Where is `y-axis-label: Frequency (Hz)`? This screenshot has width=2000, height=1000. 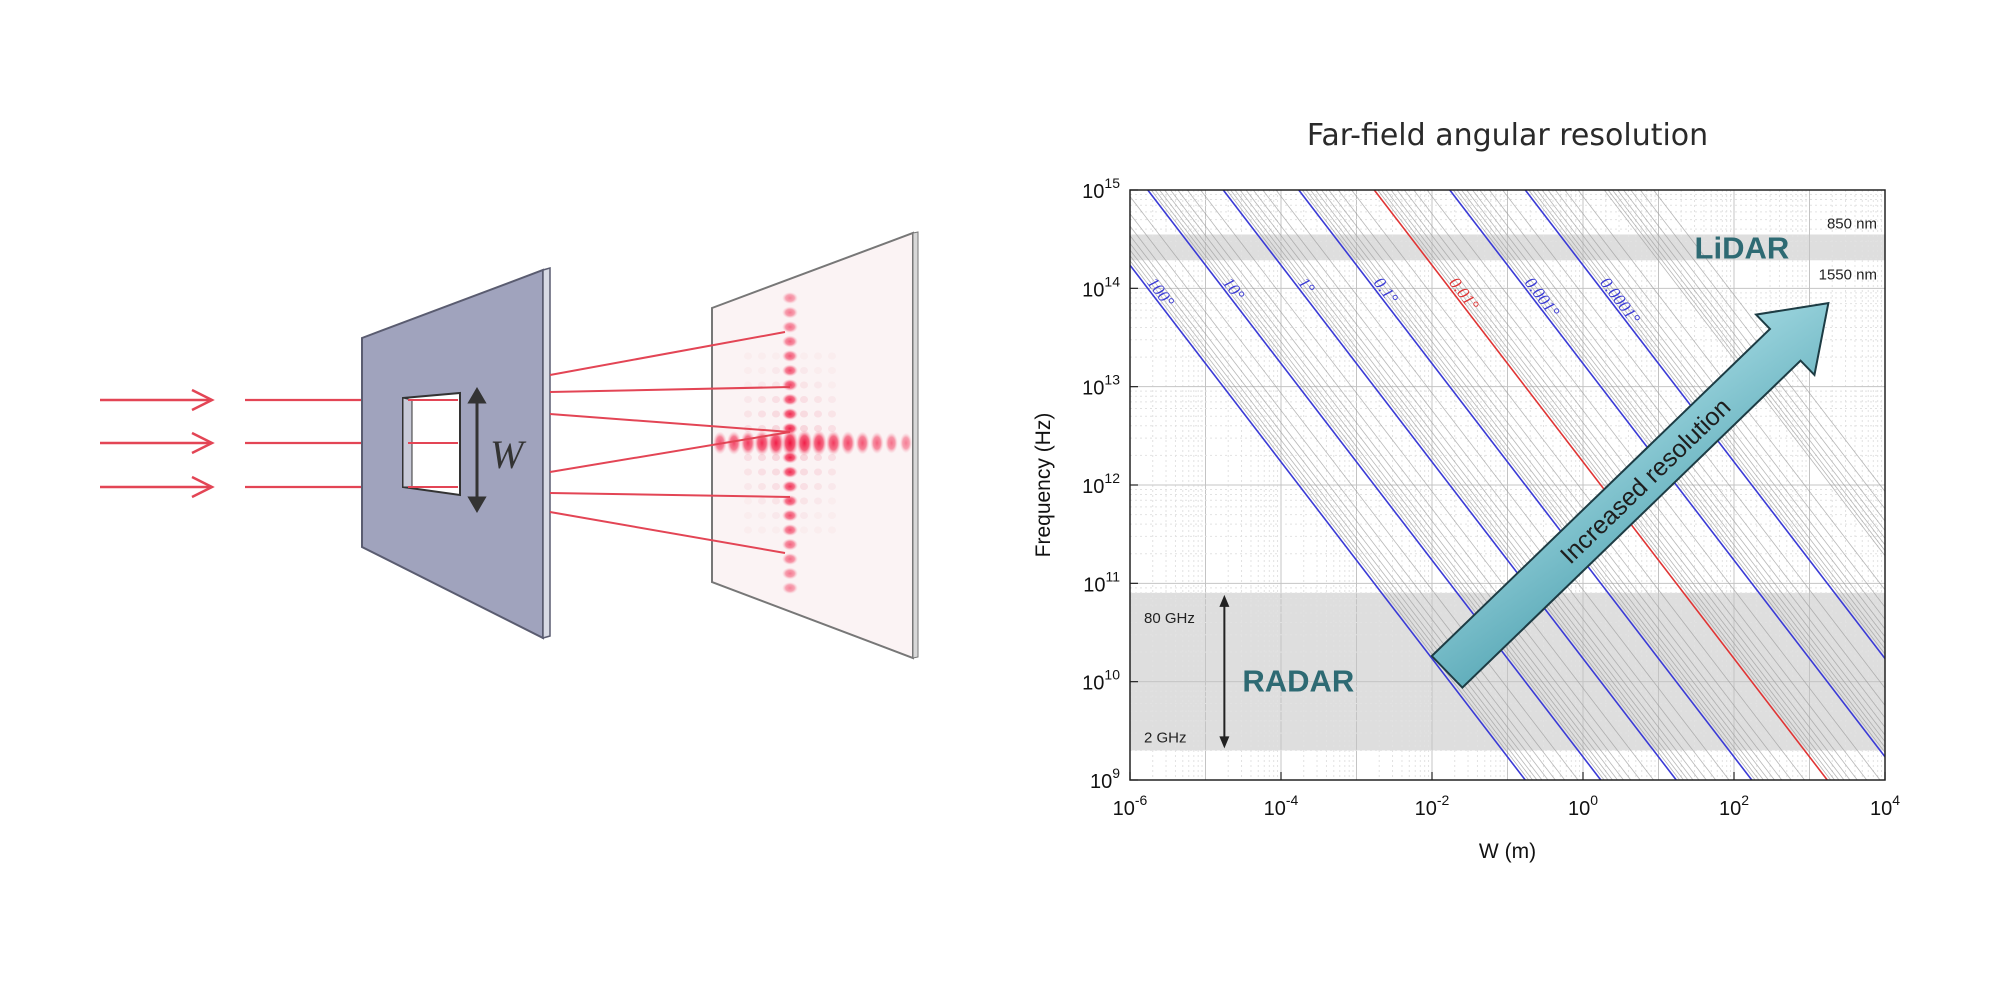
y-axis-label: Frequency (Hz) is located at coordinates (1043, 485).